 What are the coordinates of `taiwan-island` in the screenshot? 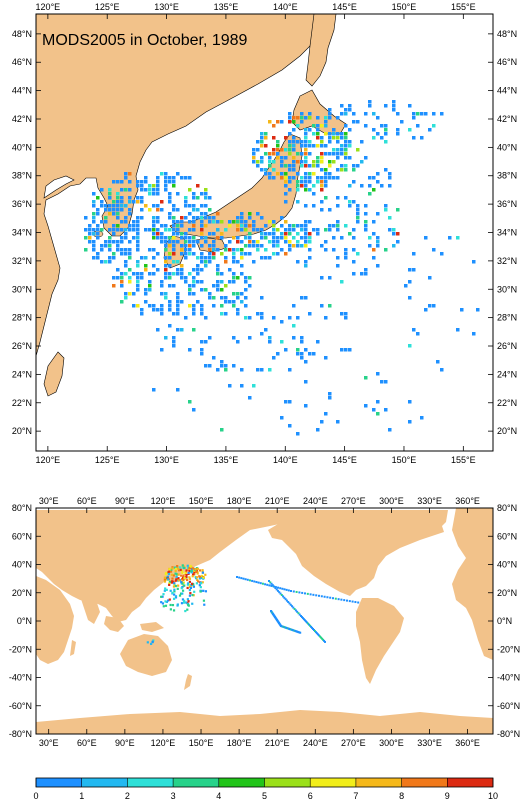 It's located at (54, 374).